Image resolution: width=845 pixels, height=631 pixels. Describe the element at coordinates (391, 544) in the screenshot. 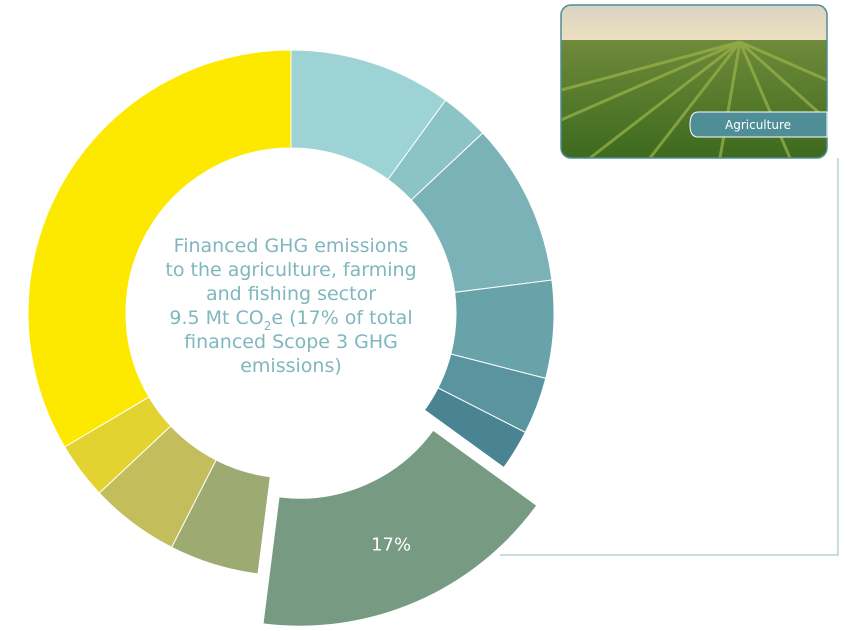

I see `value-label: 17%` at that location.